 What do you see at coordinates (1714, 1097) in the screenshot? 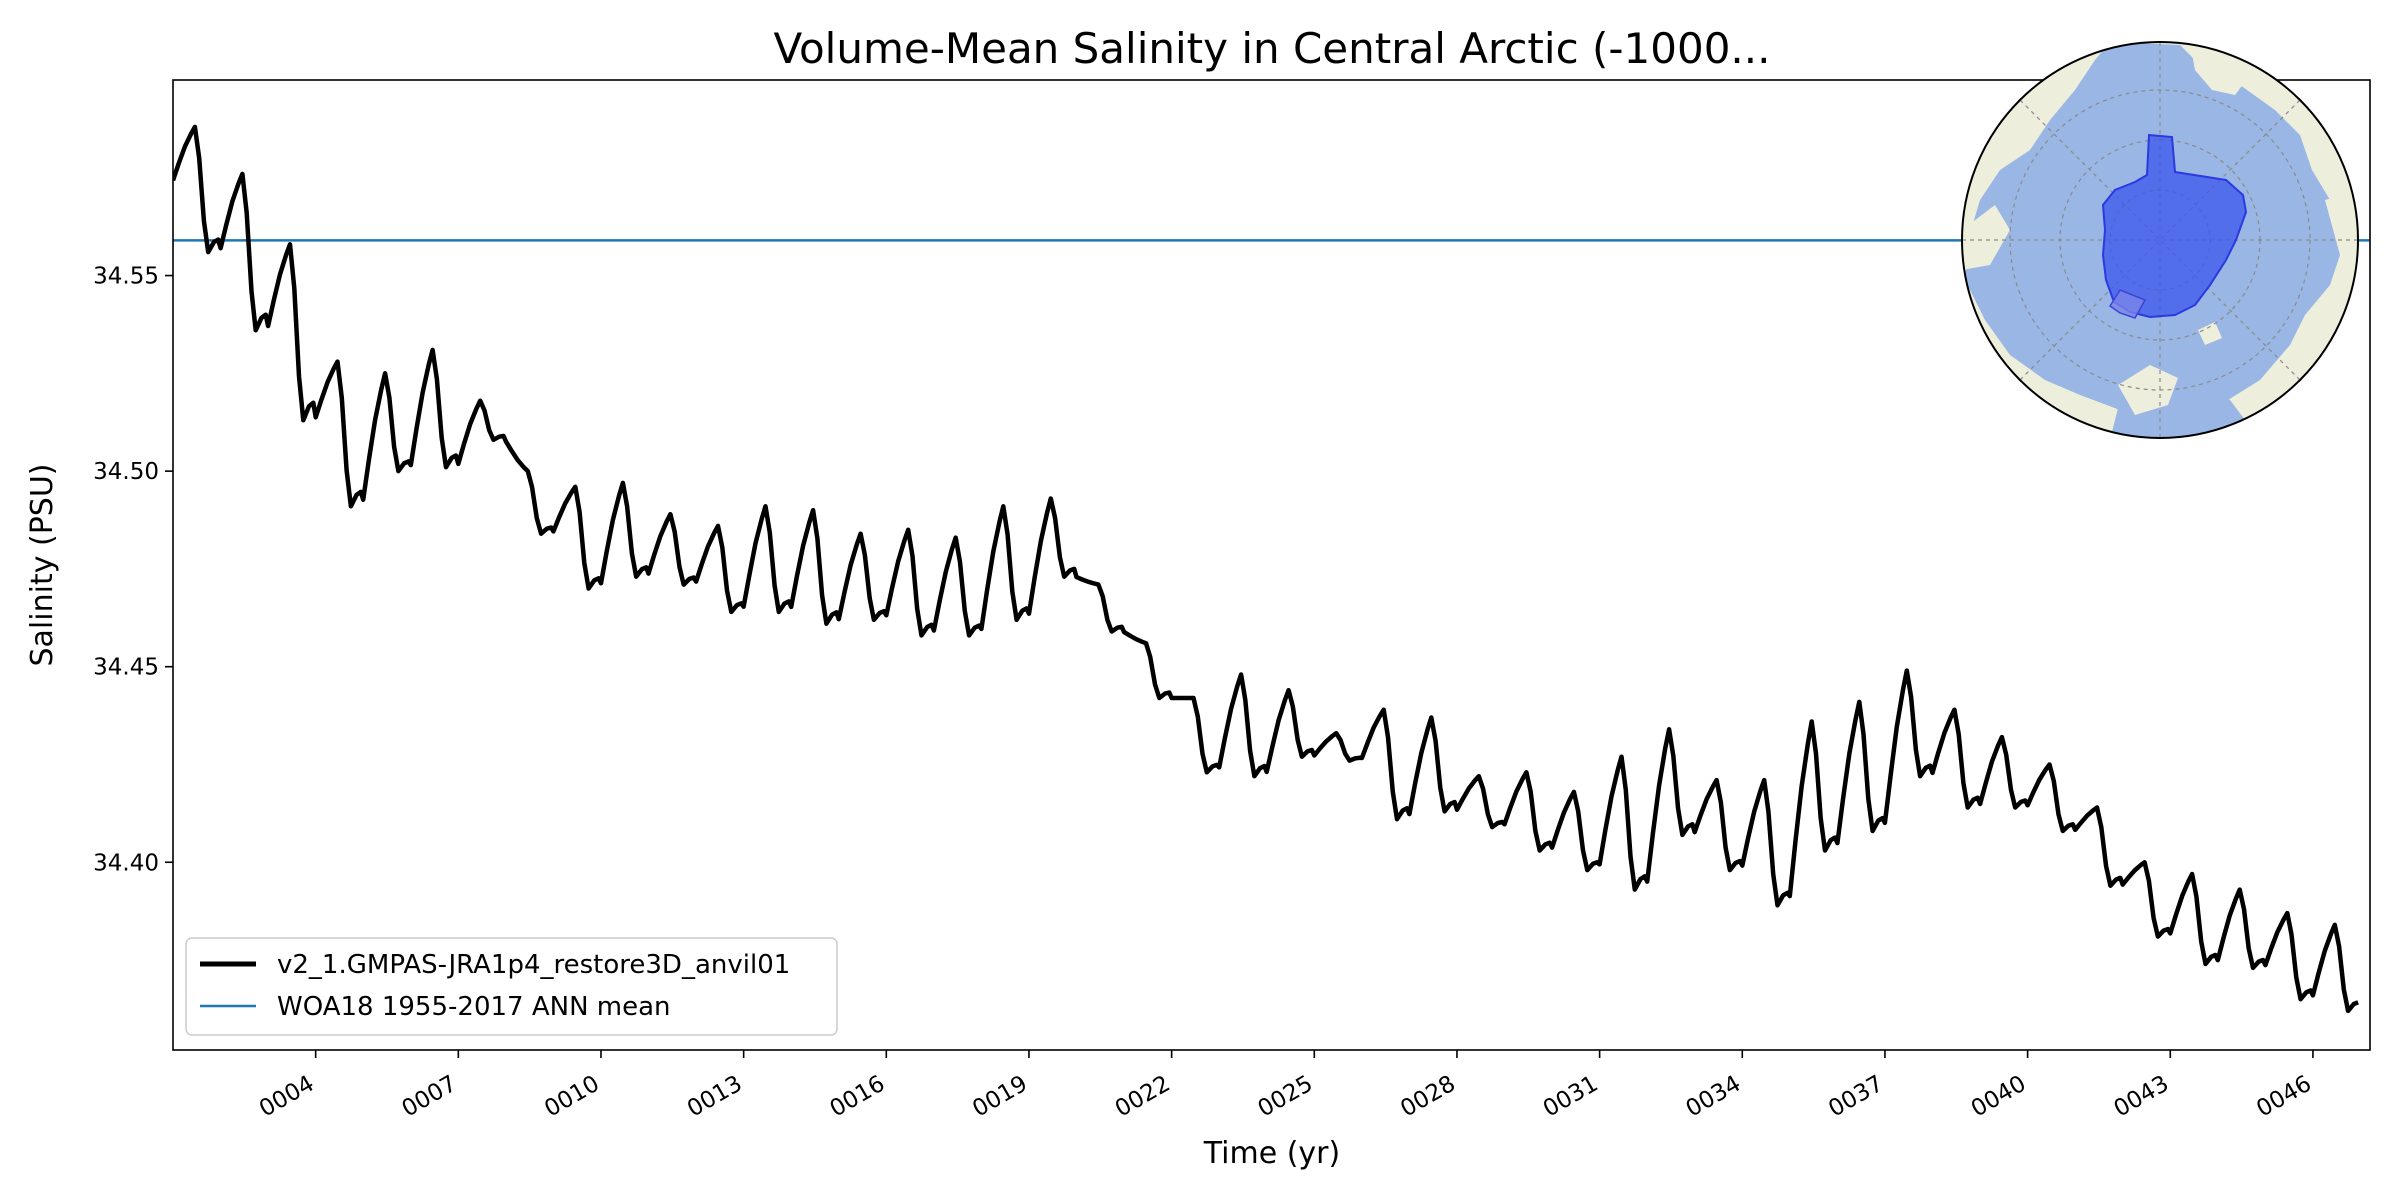
I see `x-tick-label: 0034` at bounding box center [1714, 1097].